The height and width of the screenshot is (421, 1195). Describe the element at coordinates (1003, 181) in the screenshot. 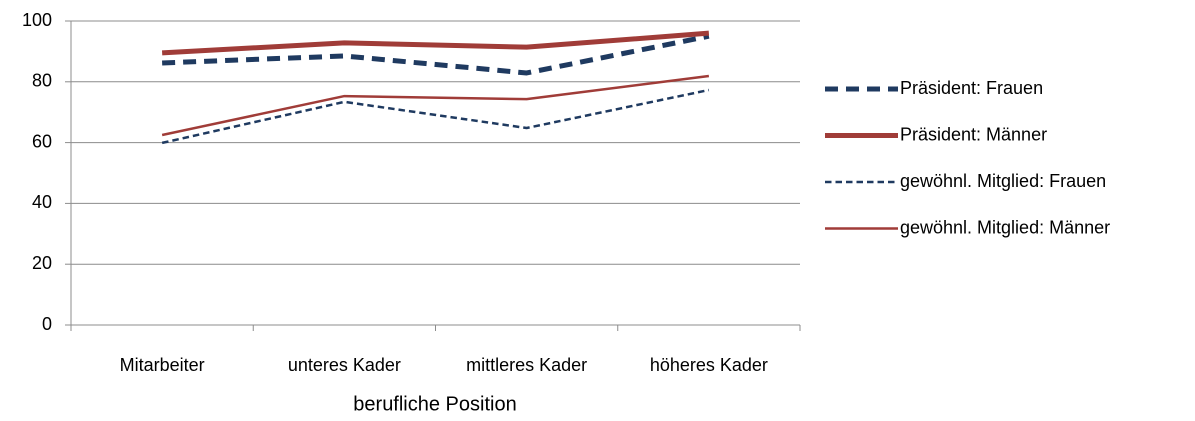

I see `legend-label: gewöhnl. Mitglied: Frauen` at that location.